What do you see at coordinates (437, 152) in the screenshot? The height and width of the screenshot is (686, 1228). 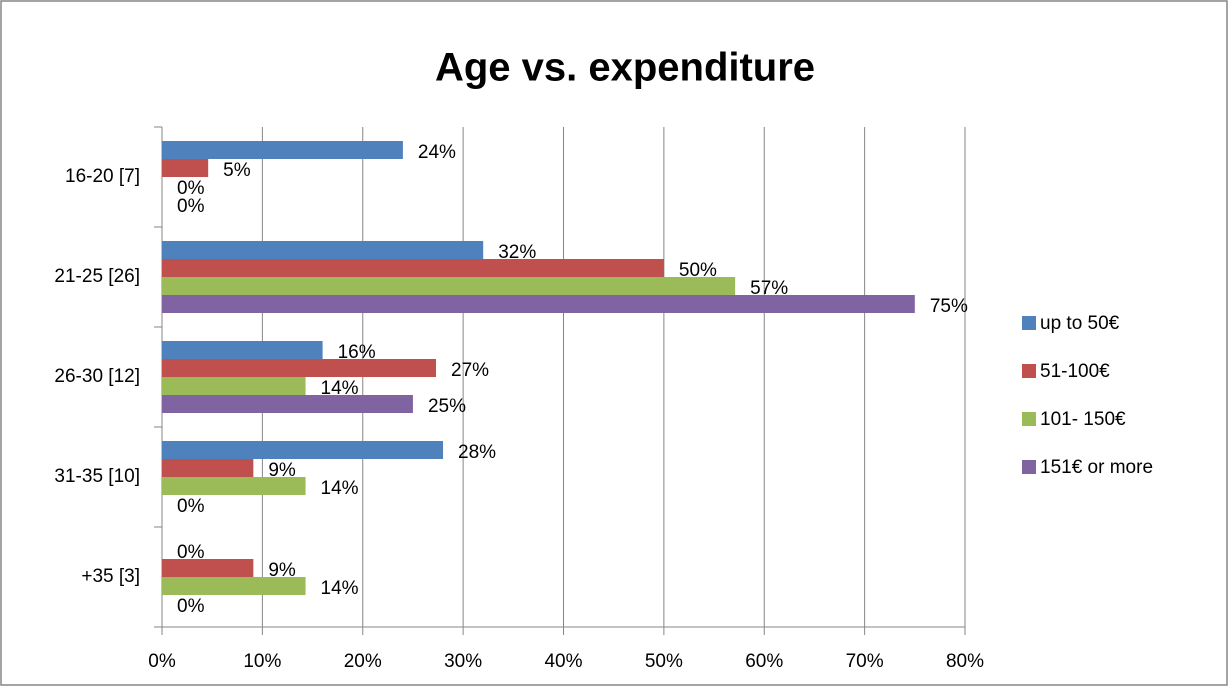 I see `data-label: 24%` at bounding box center [437, 152].